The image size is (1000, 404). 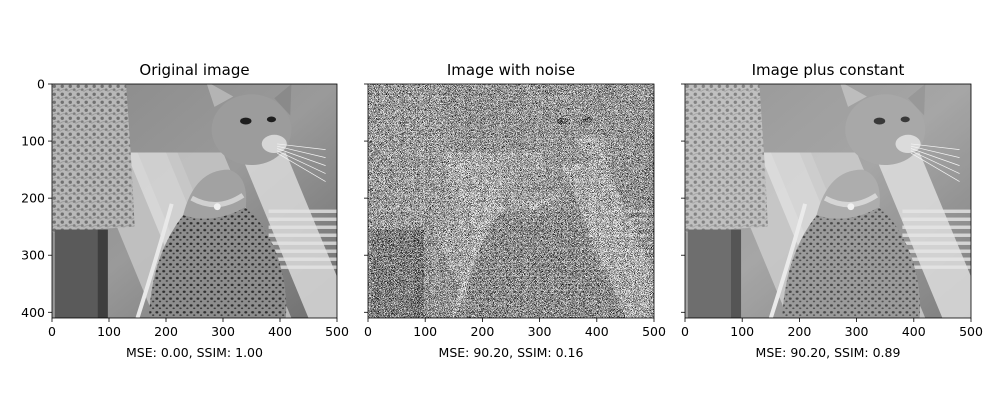 I want to click on metrics-label: MSE: 90.20, SSIM: 0.16, so click(x=511, y=352).